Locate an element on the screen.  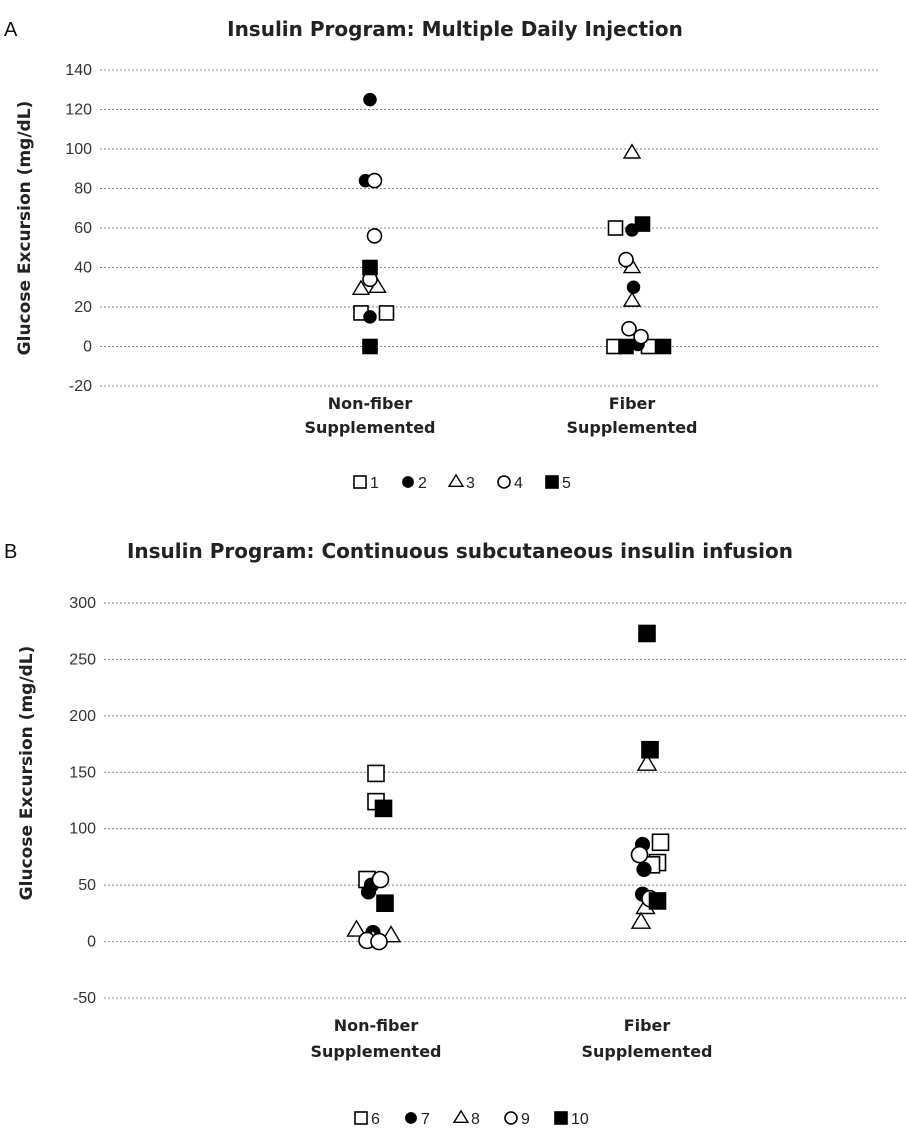
x-category-labels-a: Non-fiber Supplemented Fiber Supplemented is located at coordinates (500, 415).